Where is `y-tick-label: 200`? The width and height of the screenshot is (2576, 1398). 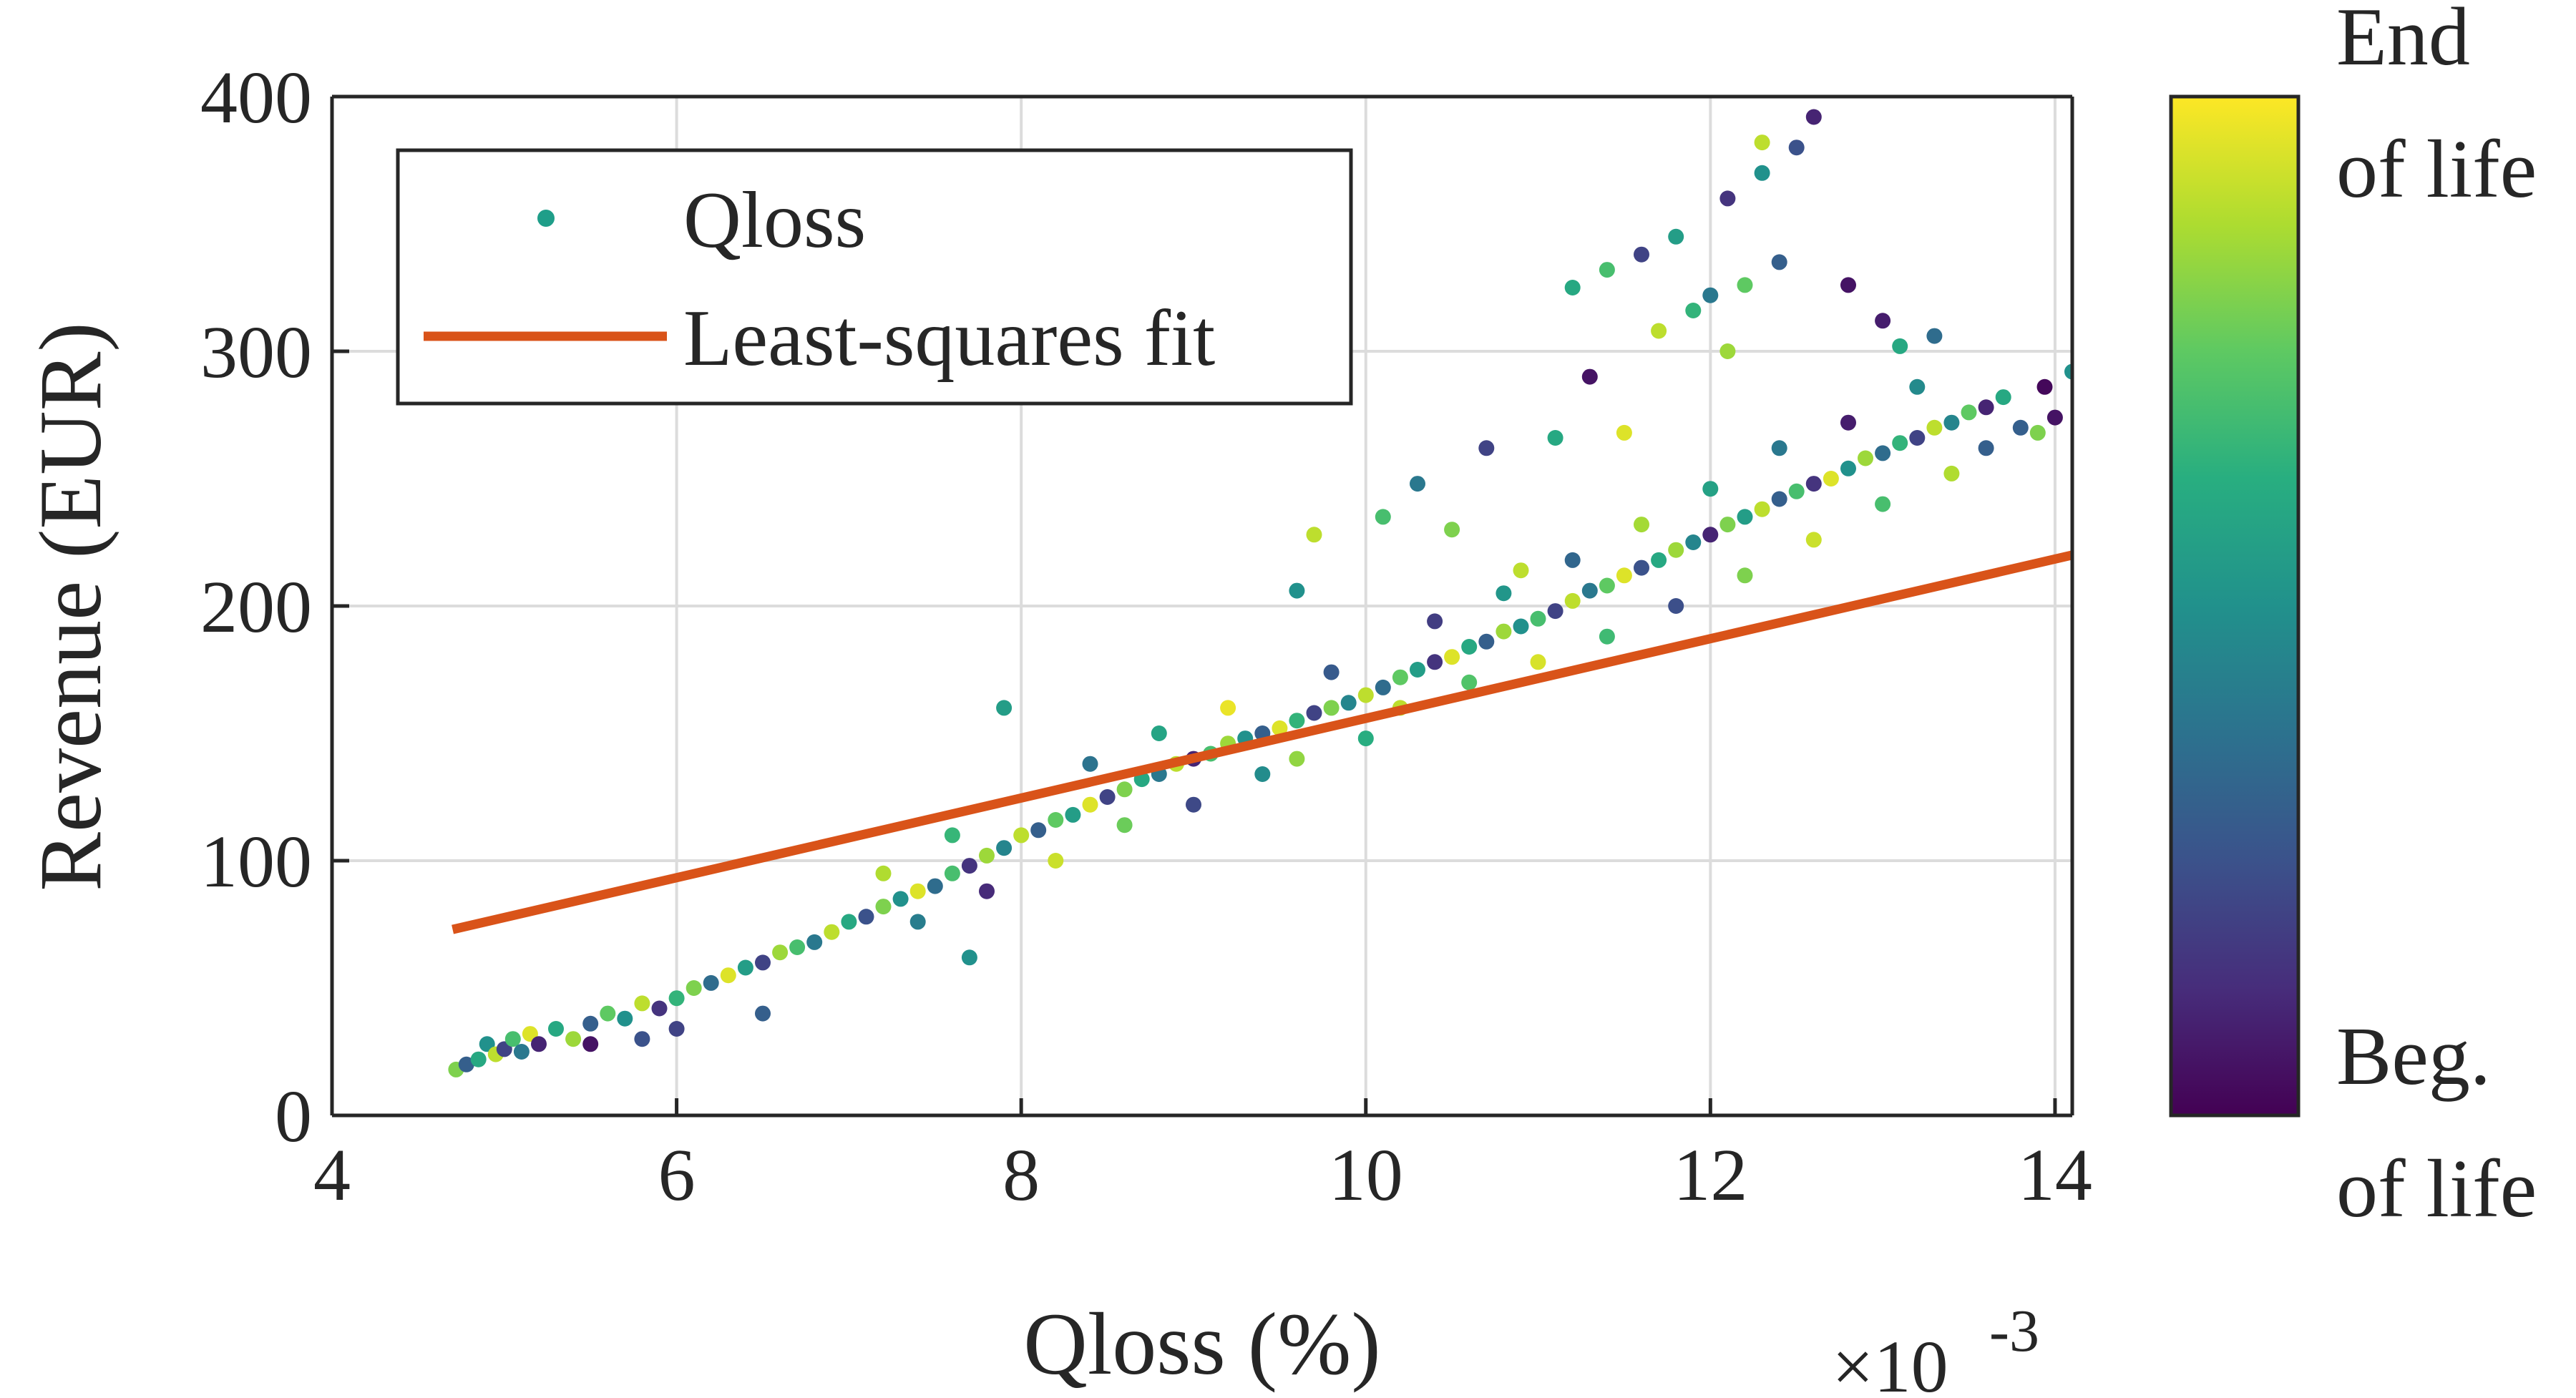
y-tick-label: 200 is located at coordinates (256, 607).